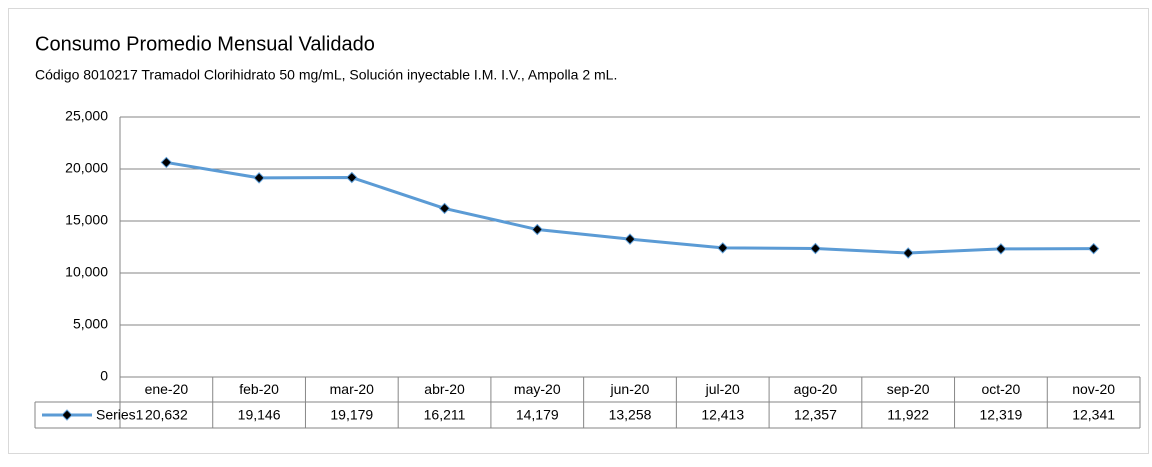 This screenshot has width=1152, height=467. Describe the element at coordinates (259, 389) in the screenshot. I see `x-tick-label: feb-20` at that location.